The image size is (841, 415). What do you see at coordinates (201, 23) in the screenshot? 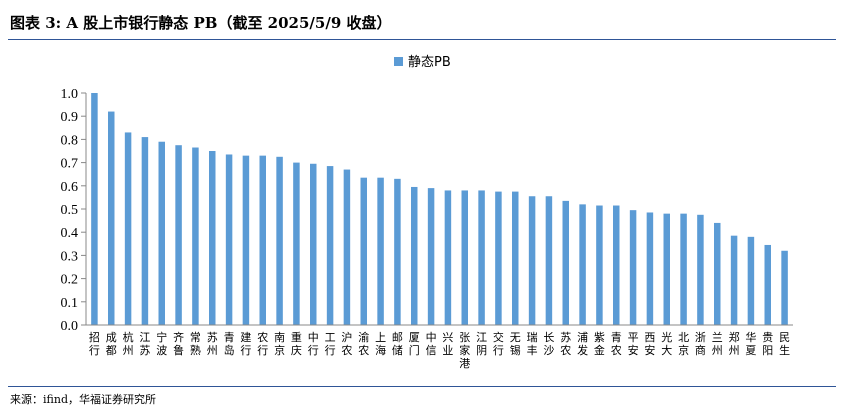
I see `chart-title: 图表 3: A 股上市银行静态 PB（截至 2025/5/9 收盘）` at bounding box center [201, 23].